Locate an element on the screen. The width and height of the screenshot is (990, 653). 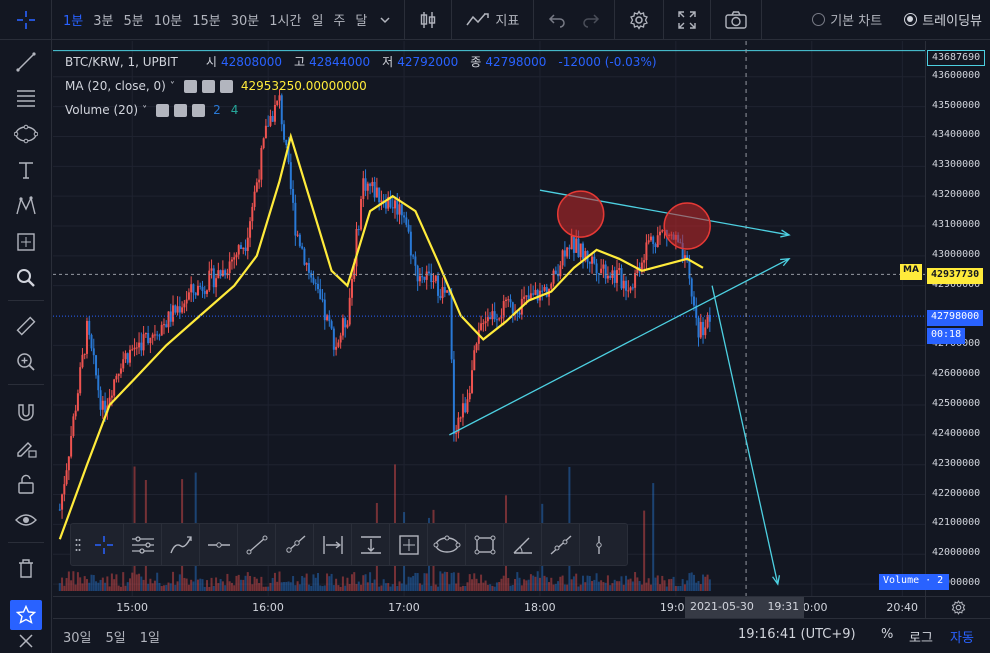
timeframe-6: 1시간 is located at coordinates (285, 21).